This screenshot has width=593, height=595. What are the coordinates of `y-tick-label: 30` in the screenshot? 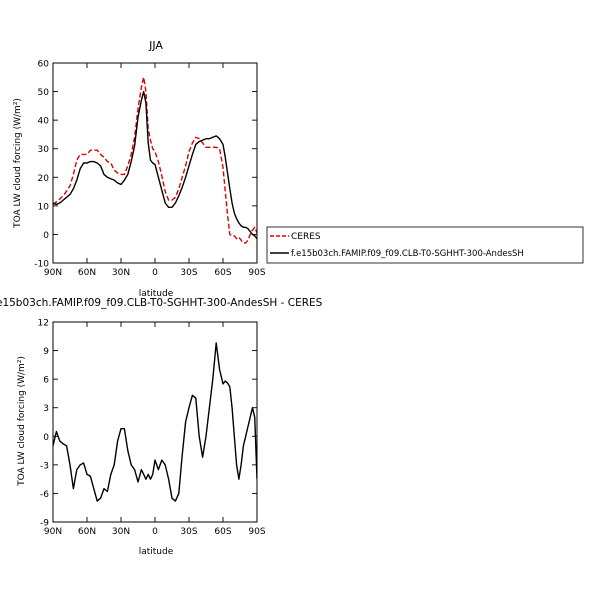 It's located at (44, 150).